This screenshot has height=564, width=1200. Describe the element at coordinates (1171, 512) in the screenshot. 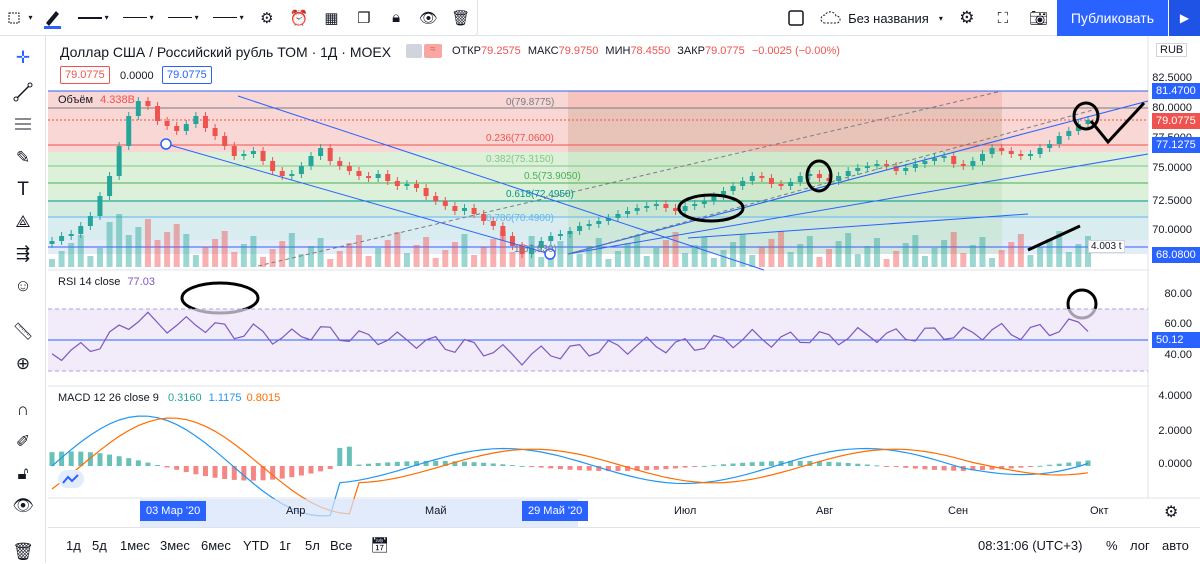

I see `chart-settings-gear-icon: ⚙` at that location.